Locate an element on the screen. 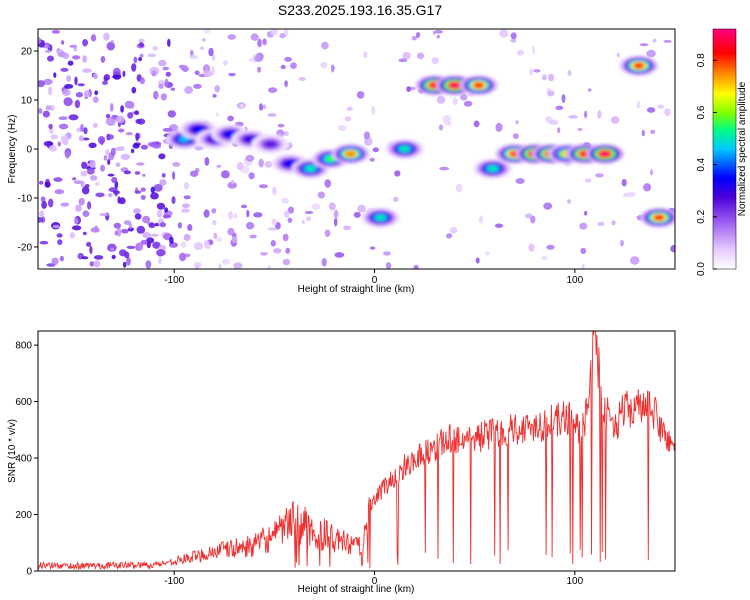  colorbar-gradient is located at coordinates (724, 149).